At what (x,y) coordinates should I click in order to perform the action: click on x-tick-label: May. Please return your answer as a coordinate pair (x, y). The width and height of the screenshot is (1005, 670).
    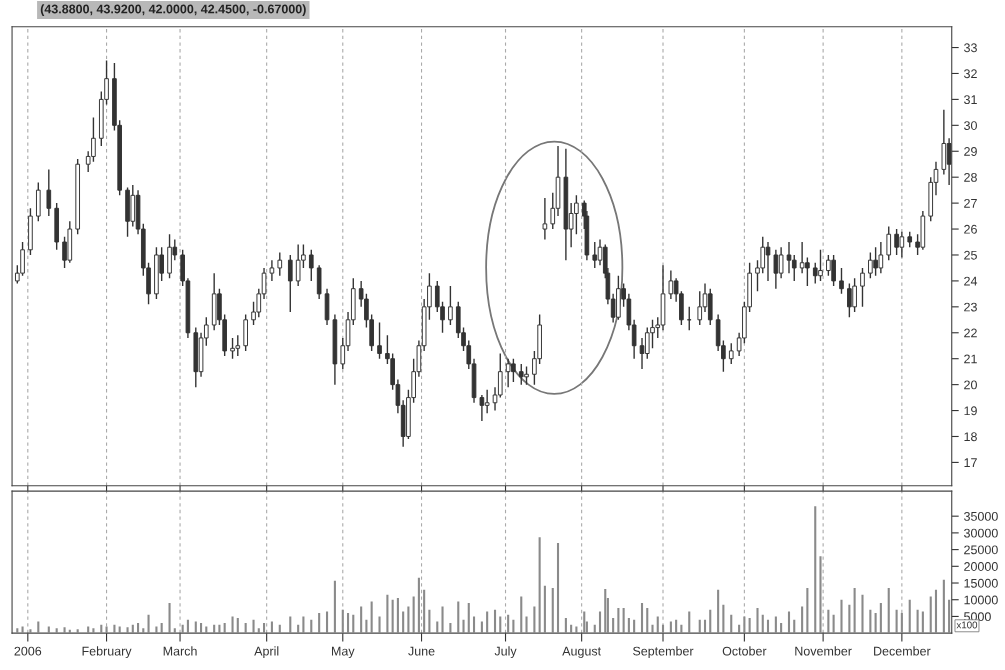
    Looking at the image, I should click on (343, 652).